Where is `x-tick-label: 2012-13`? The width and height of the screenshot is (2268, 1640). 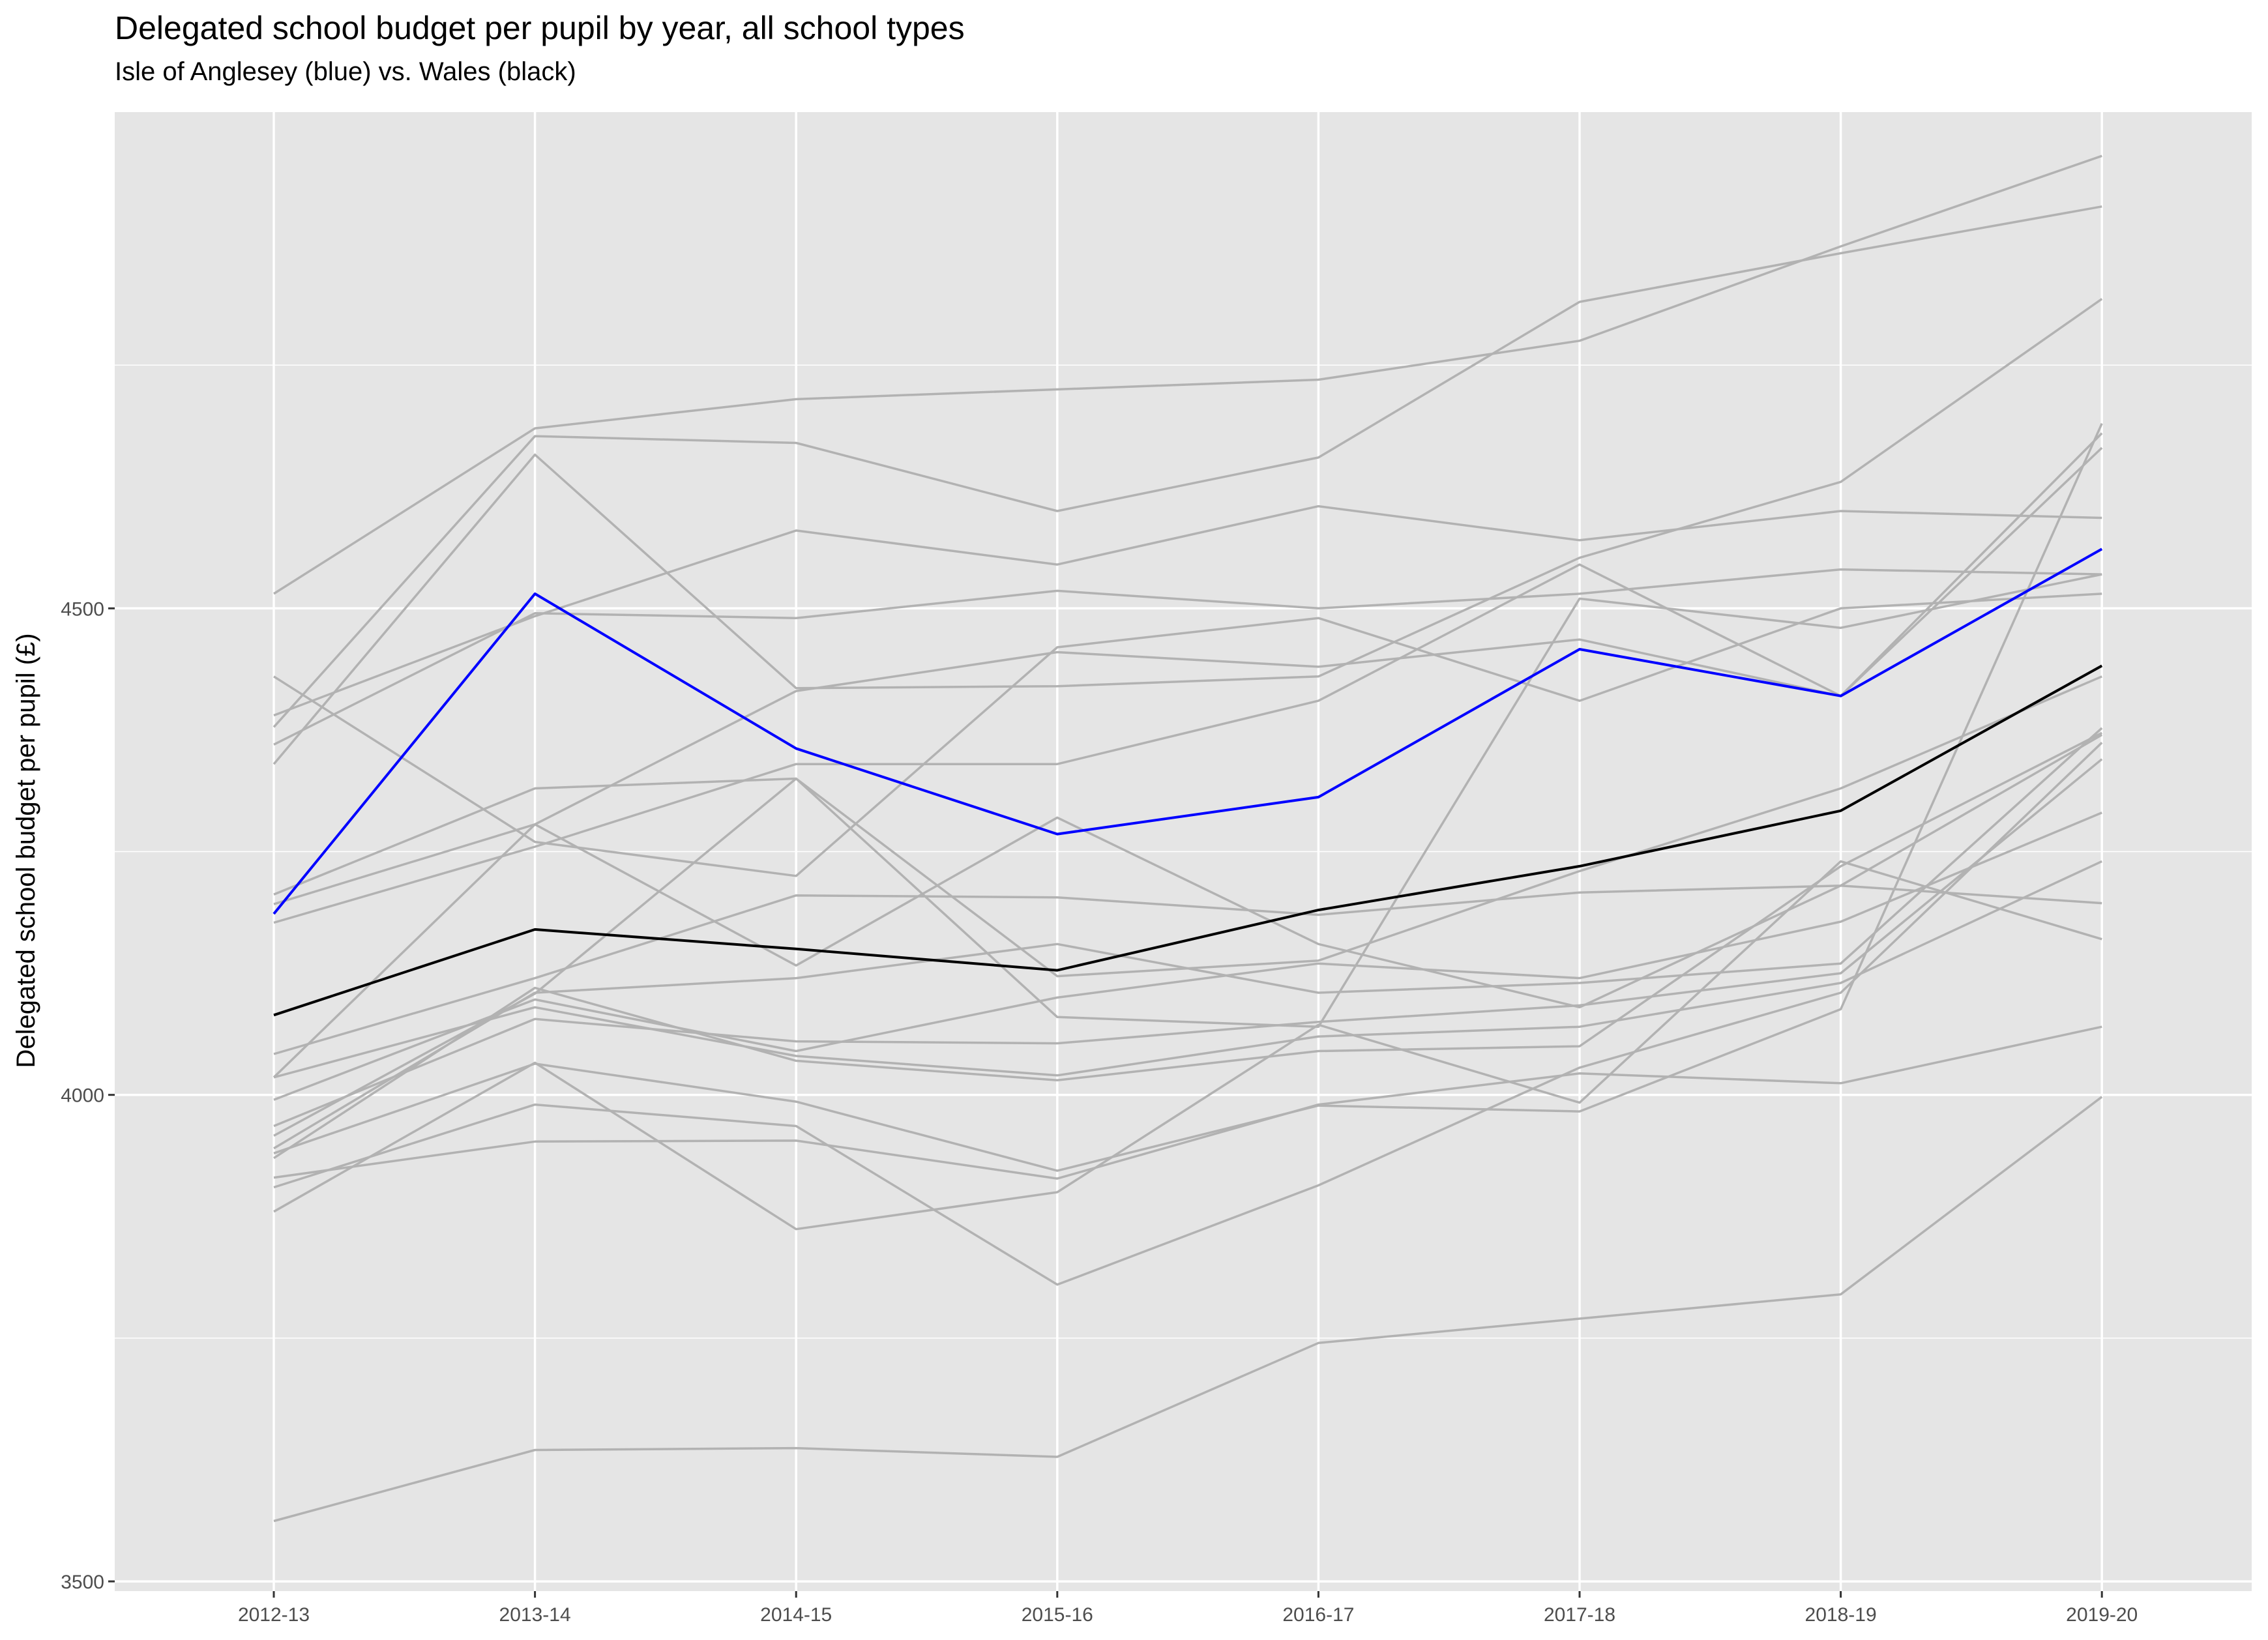
x-tick-label: 2012-13 is located at coordinates (274, 1615).